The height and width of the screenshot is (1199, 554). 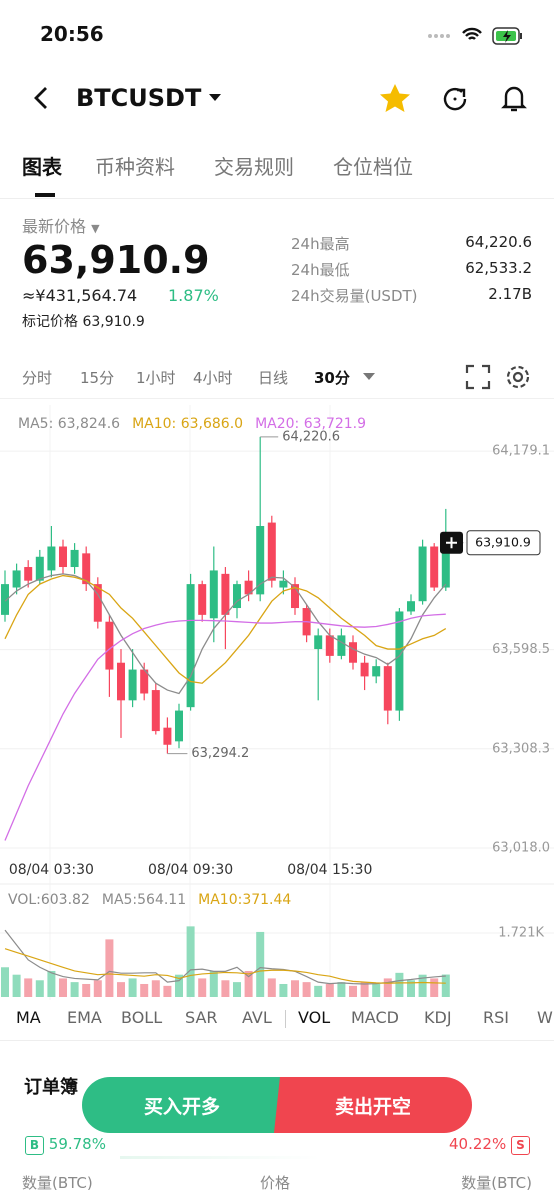 I want to click on order-book-title: 订单簿, so click(x=51, y=1087).